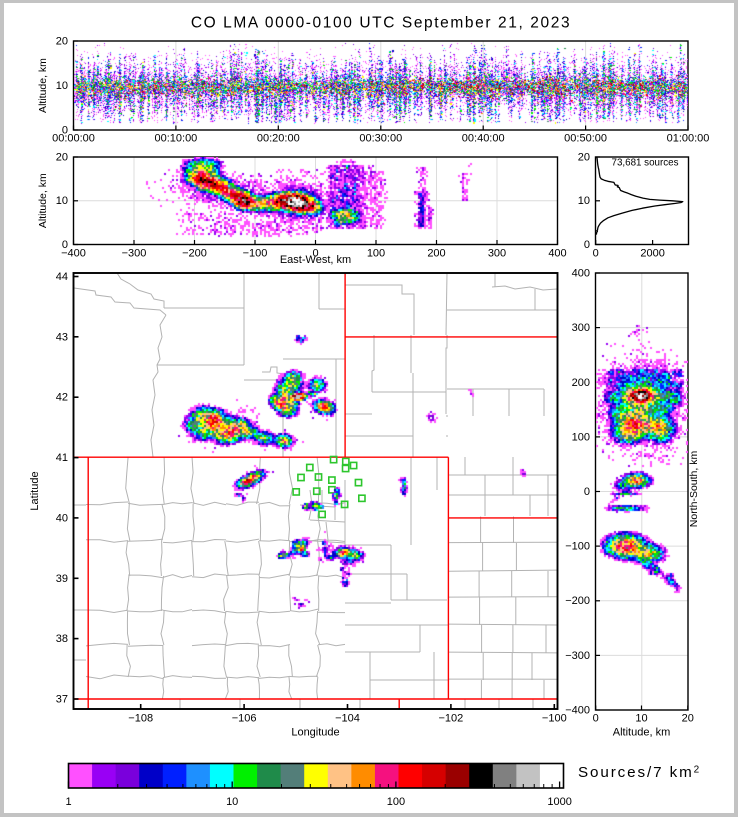  Describe the element at coordinates (381, 23) in the screenshot. I see `svg-text:CO LMA 0000-0100 UTC September: CO LMA 0000-0100 UTC September 21, 2023` at that location.